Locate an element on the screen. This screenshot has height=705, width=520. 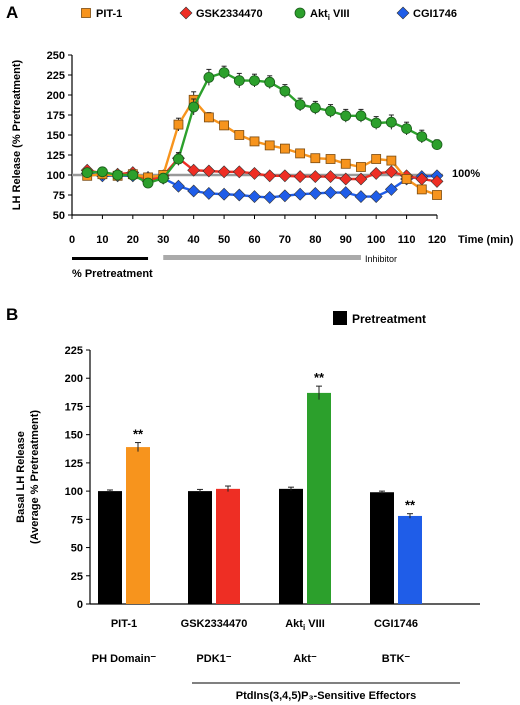
series-akt-viii is located at coordinates (262, 127).